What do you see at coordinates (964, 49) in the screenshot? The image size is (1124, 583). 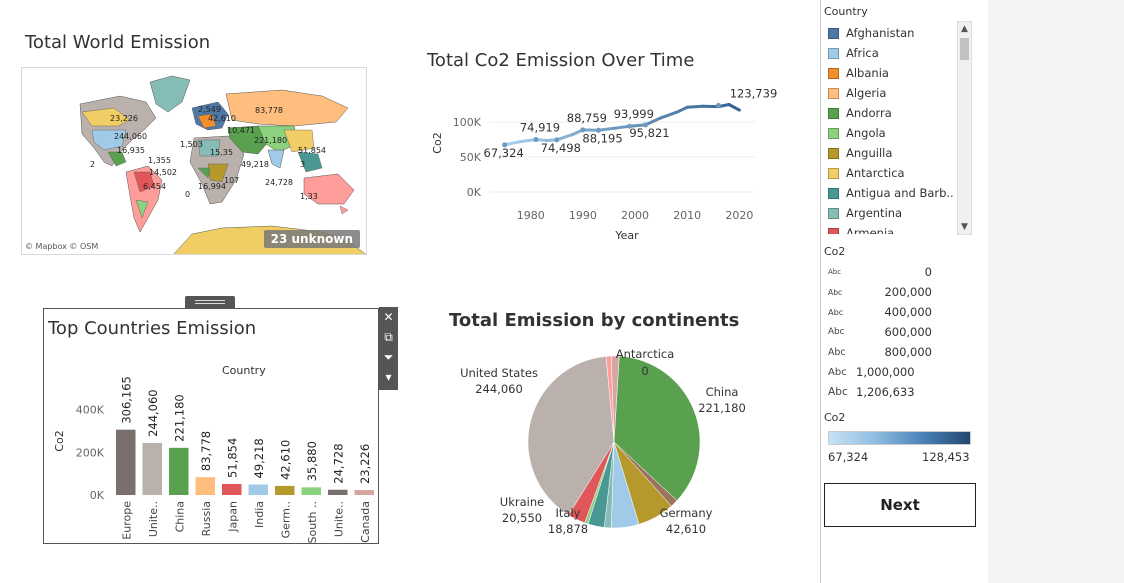 I see `scroll-thumb` at bounding box center [964, 49].